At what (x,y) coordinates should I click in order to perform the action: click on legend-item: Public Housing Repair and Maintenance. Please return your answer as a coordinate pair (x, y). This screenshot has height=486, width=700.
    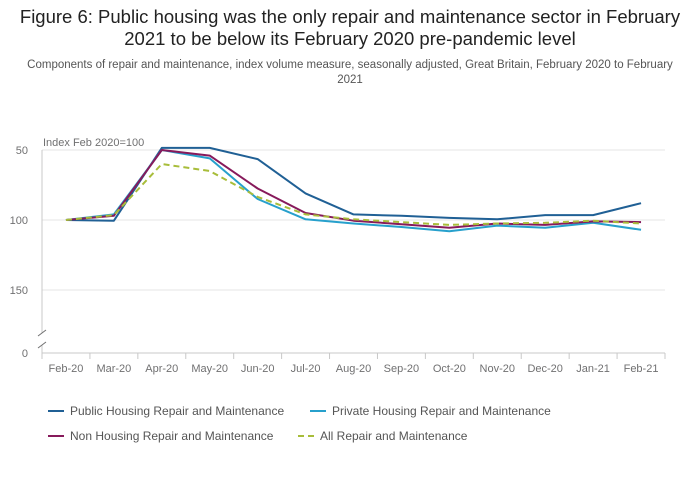
    Looking at the image, I should click on (166, 411).